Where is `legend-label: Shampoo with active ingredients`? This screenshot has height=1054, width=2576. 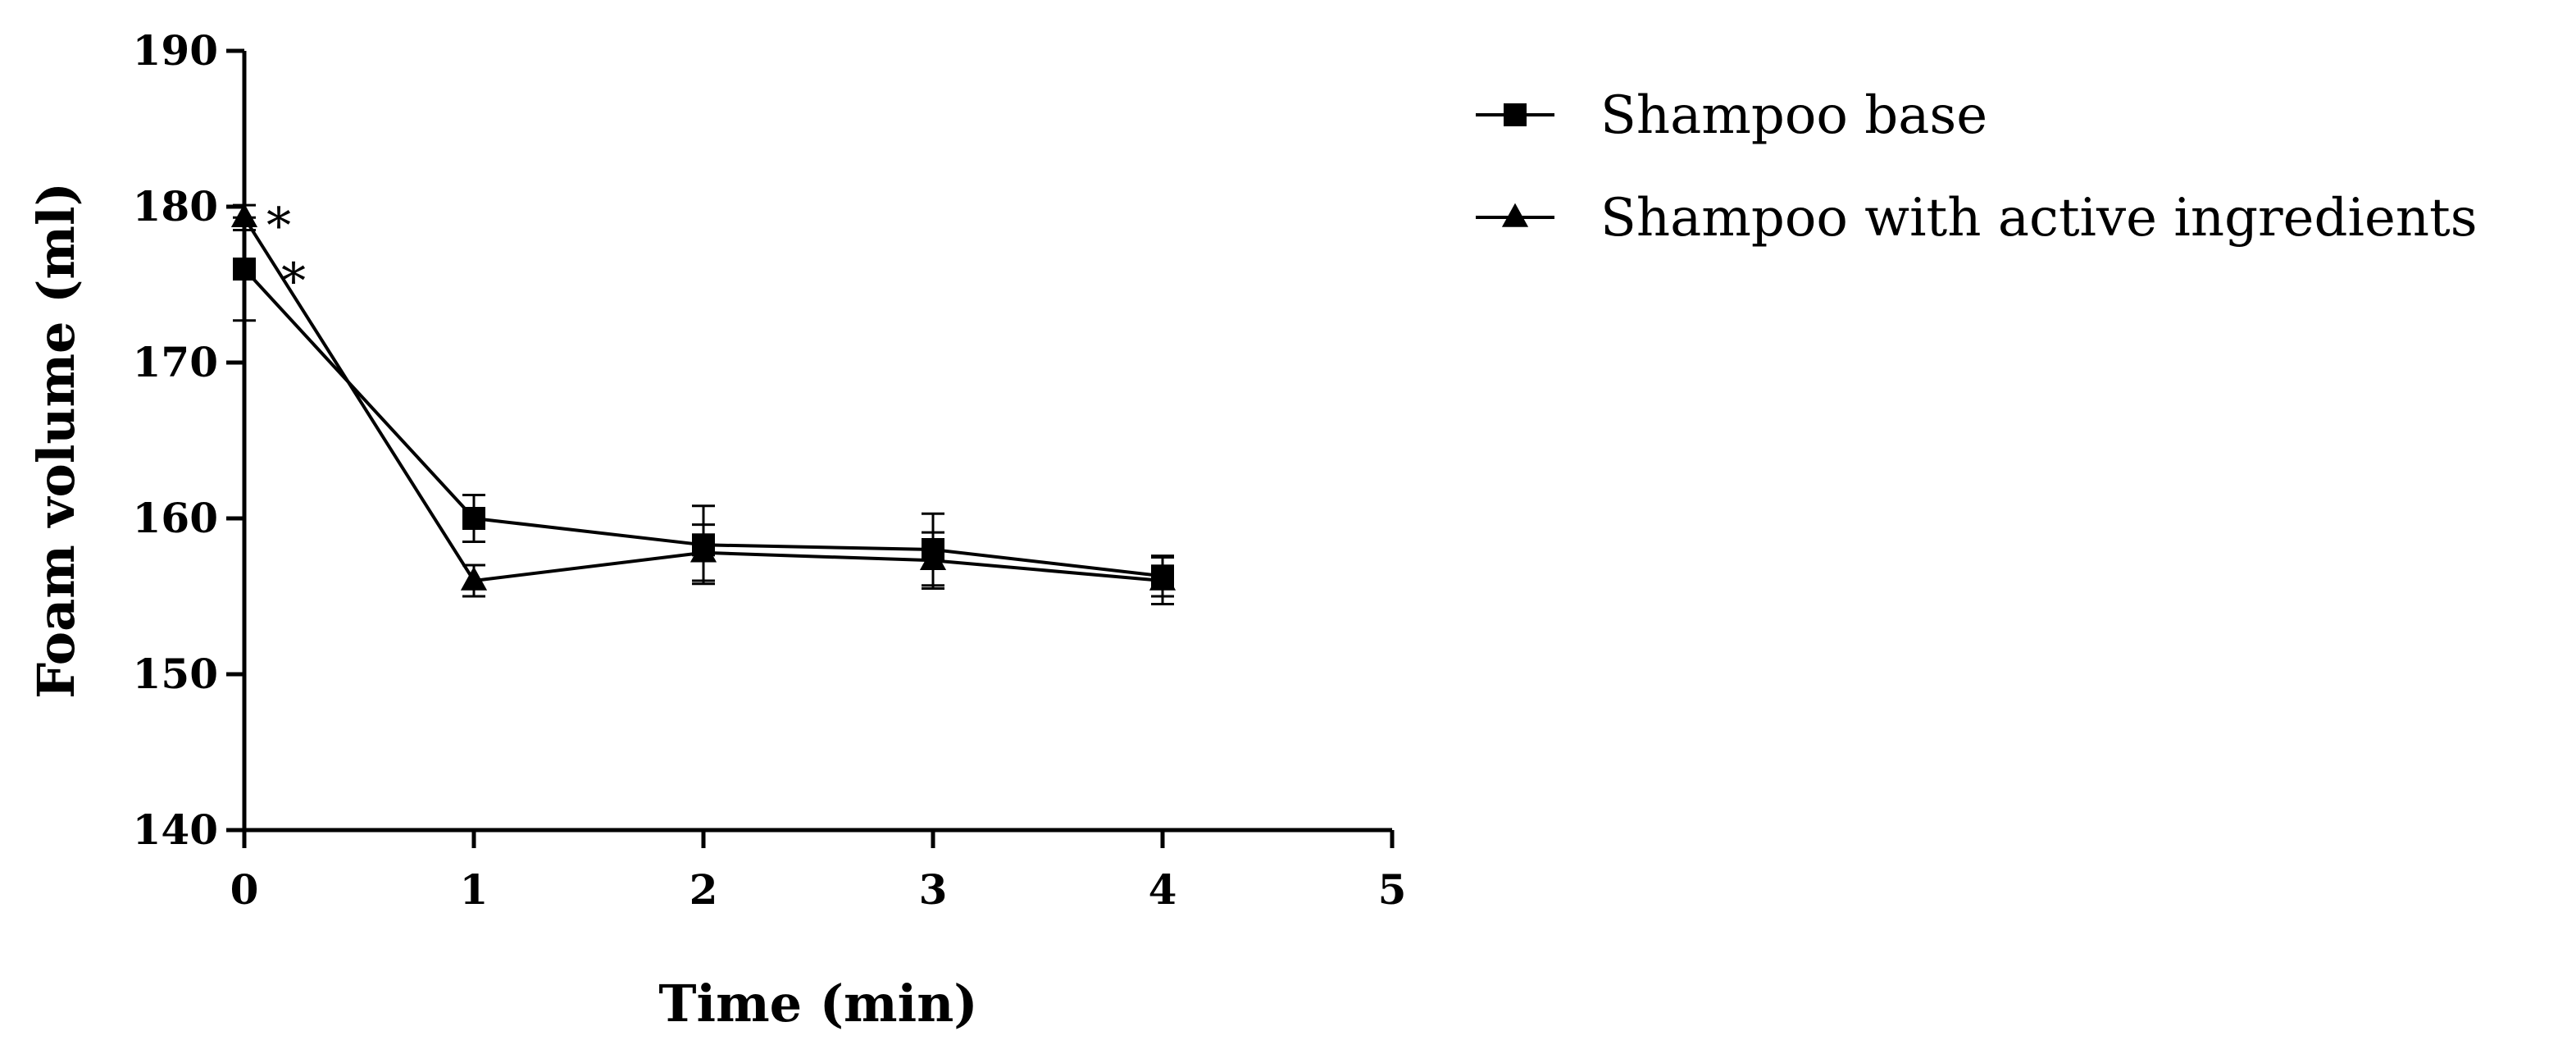 legend-label: Shampoo with active ingredients is located at coordinates (2039, 218).